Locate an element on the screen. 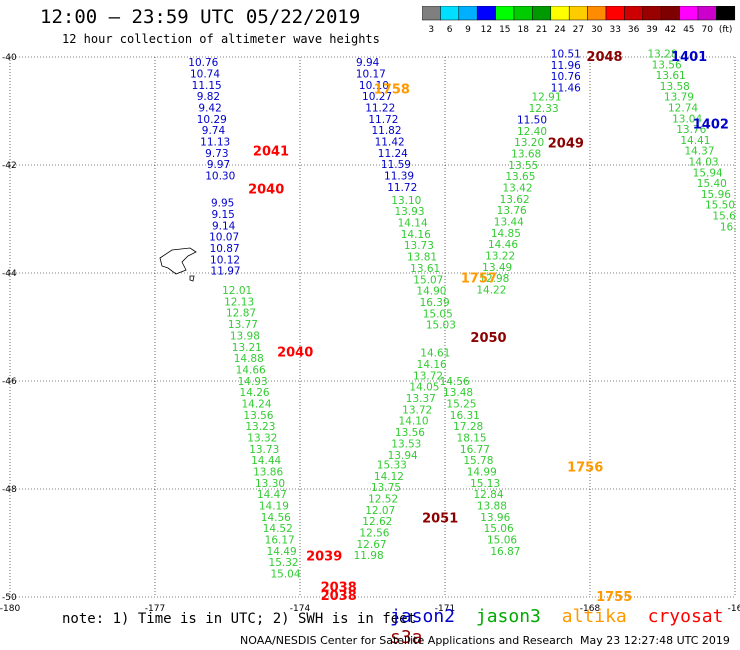 This screenshot has height=650, width=740. data-label: 13.79 is located at coordinates (679, 98).